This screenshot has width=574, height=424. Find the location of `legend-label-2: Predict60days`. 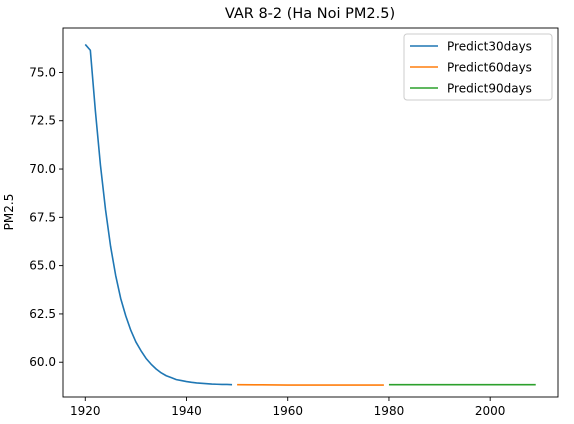

legend-label-2: Predict60days is located at coordinates (489, 68).